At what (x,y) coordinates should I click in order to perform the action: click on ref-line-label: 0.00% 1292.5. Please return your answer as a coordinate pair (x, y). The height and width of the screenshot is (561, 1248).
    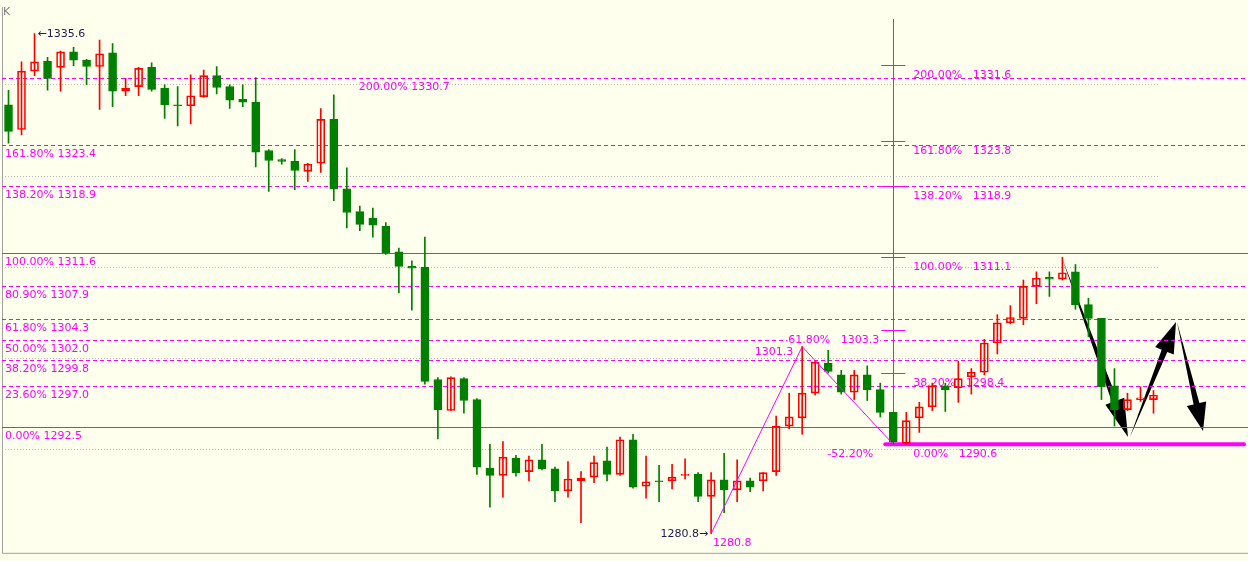
    Looking at the image, I should click on (43, 435).